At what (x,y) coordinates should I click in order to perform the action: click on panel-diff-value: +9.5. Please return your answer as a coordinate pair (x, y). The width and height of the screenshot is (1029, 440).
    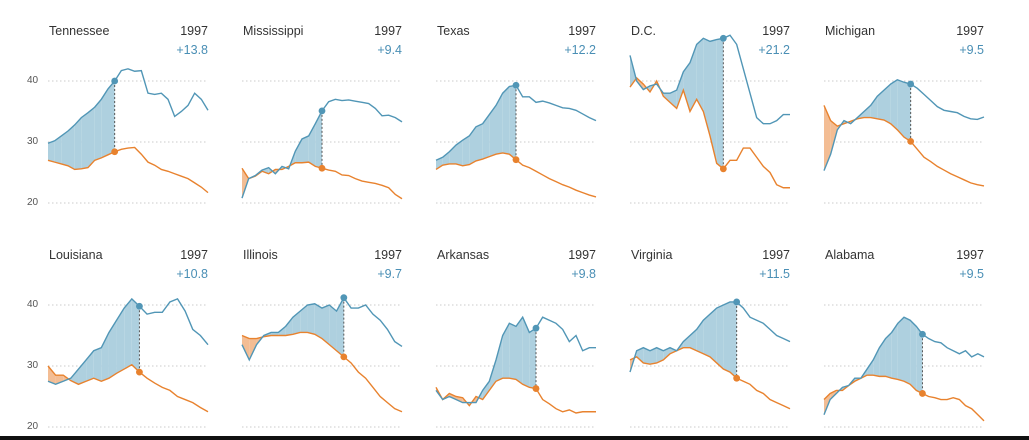
    Looking at the image, I should click on (971, 274).